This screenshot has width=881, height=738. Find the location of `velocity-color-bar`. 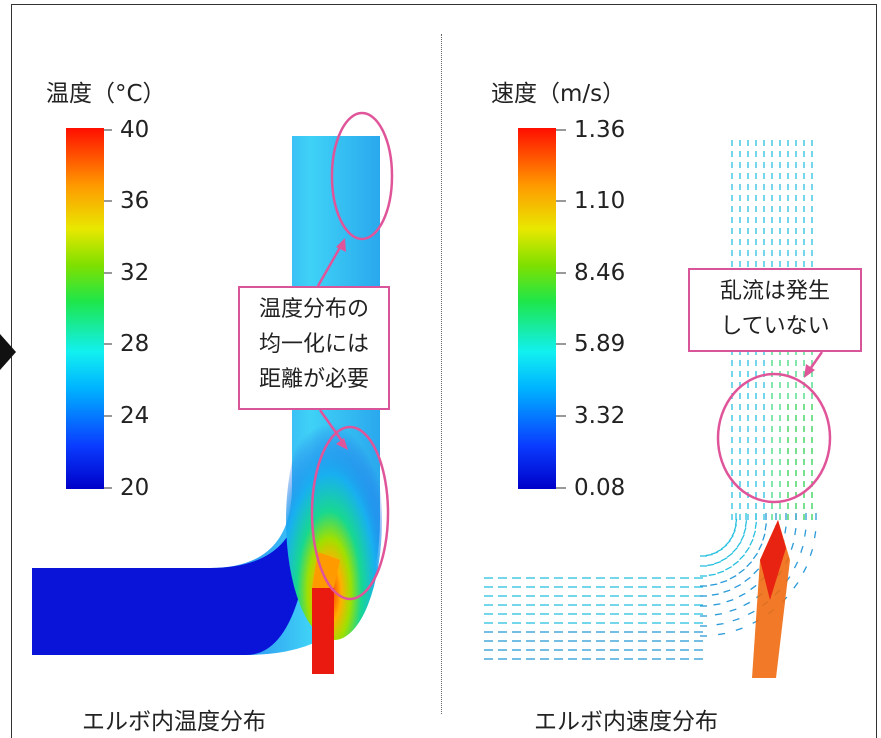

velocity-color-bar is located at coordinates (537, 308).